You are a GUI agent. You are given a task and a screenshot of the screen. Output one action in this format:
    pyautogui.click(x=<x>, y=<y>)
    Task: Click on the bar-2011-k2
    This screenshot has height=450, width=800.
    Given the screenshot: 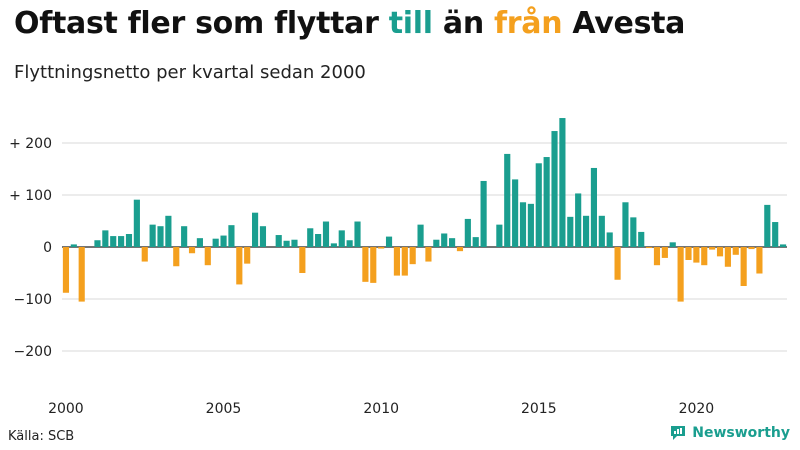 What is the action you would take?
    pyautogui.click(x=420, y=235)
    